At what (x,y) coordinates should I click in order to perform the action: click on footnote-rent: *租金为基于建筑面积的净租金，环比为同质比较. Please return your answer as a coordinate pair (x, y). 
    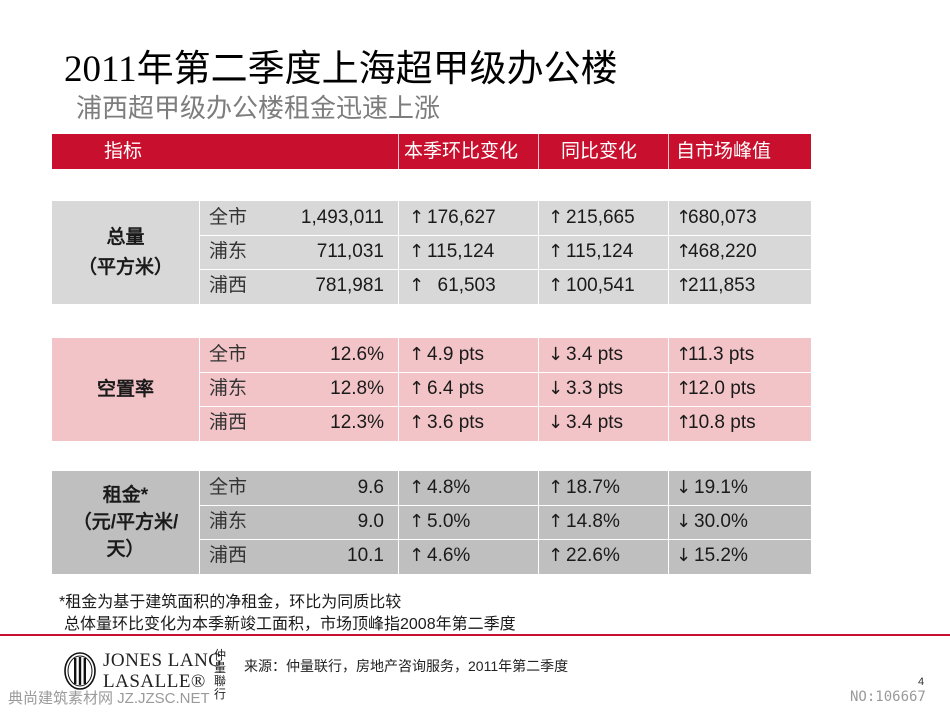
    Looking at the image, I should click on (230, 602).